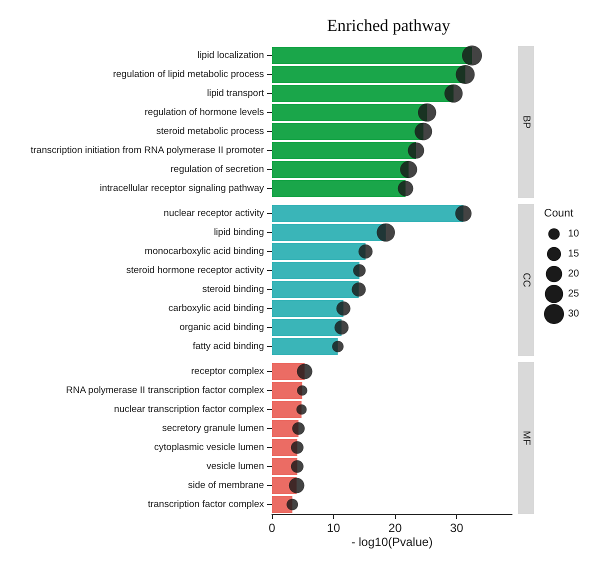 The image size is (592, 565). What do you see at coordinates (189, 409) in the screenshot?
I see `y-tick-label: nuclear transcription factor complex` at bounding box center [189, 409].